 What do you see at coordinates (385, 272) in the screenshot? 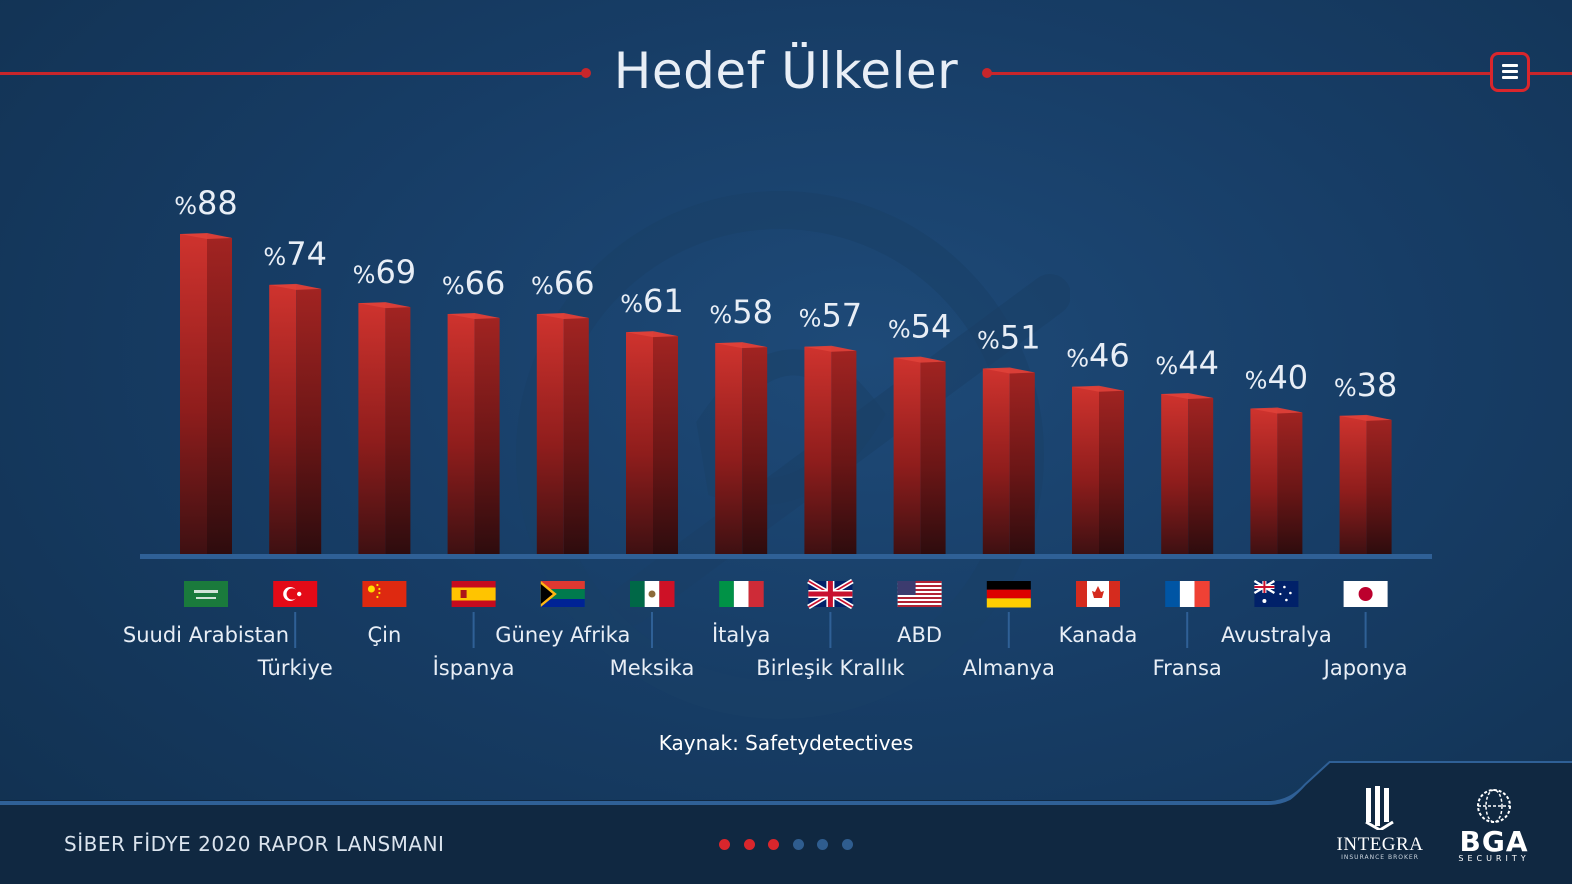
I see `data-label: %69` at bounding box center [385, 272].